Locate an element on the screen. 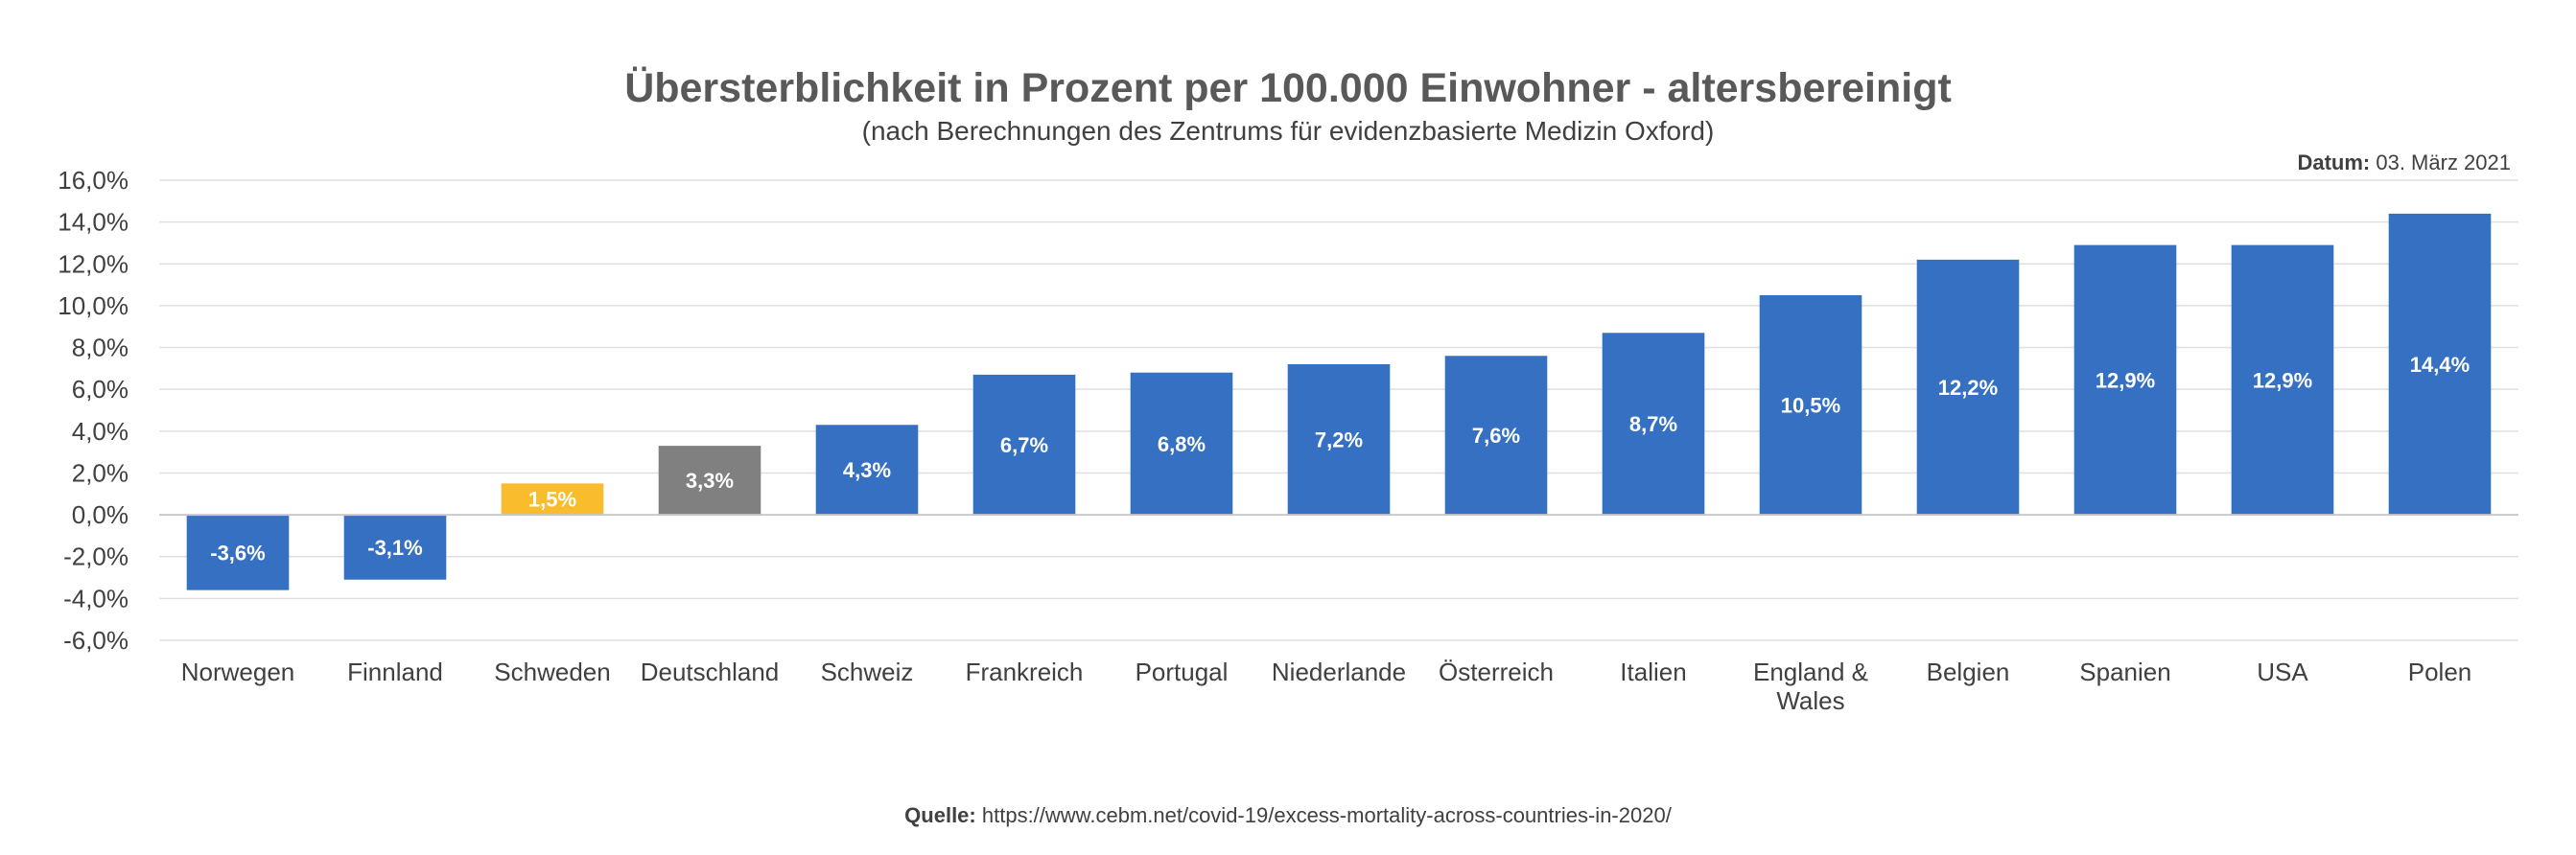 Image resolution: width=2576 pixels, height=855 pixels. data-label: 3,3% is located at coordinates (710, 481).